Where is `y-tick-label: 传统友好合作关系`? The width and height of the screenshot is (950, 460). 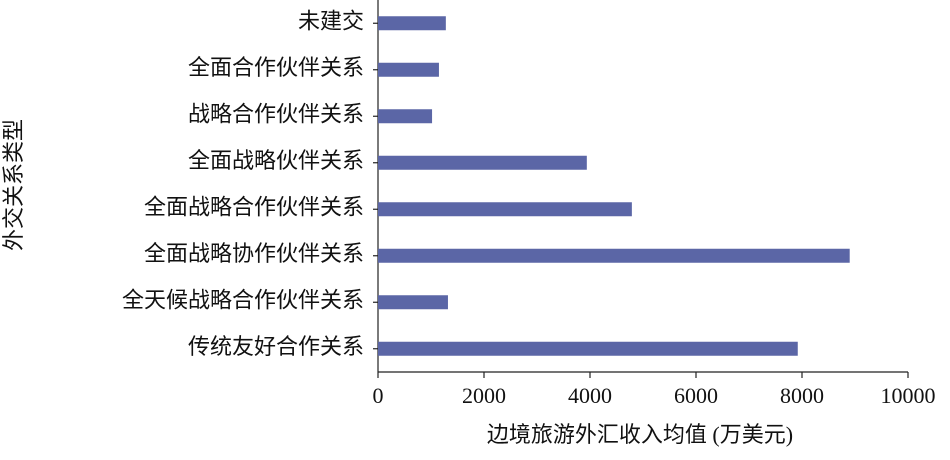 y-tick-label: 传统友好合作关系 is located at coordinates (276, 346).